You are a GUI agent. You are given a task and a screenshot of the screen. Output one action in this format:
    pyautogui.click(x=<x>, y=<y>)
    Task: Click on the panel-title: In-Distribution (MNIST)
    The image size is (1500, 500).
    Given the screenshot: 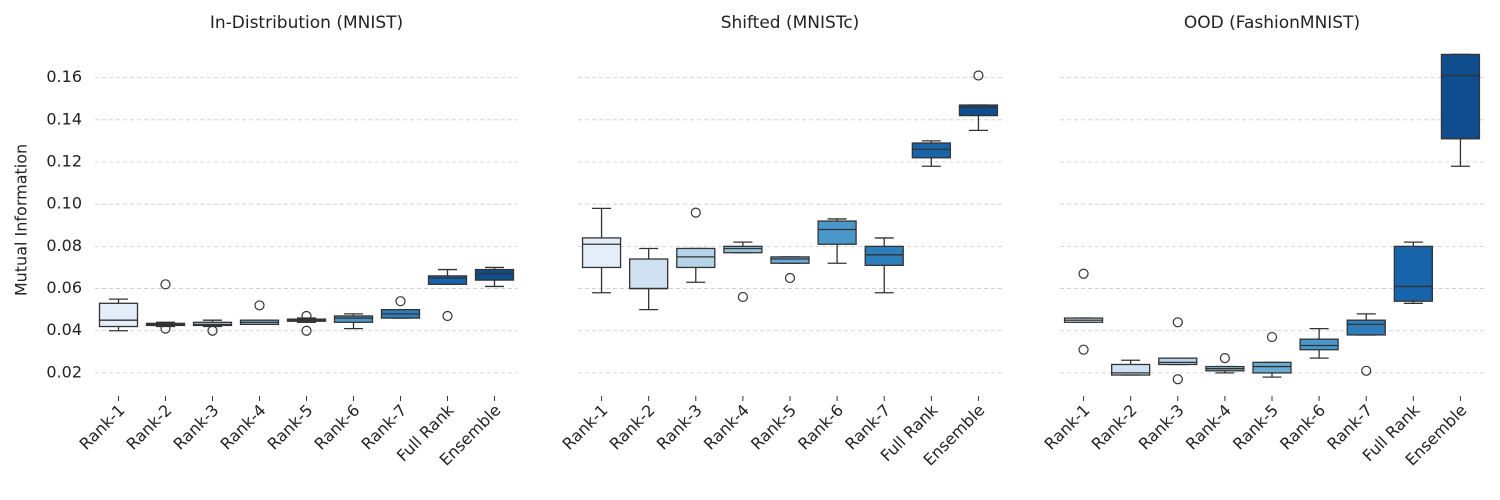 What is the action you would take?
    pyautogui.click(x=306, y=23)
    